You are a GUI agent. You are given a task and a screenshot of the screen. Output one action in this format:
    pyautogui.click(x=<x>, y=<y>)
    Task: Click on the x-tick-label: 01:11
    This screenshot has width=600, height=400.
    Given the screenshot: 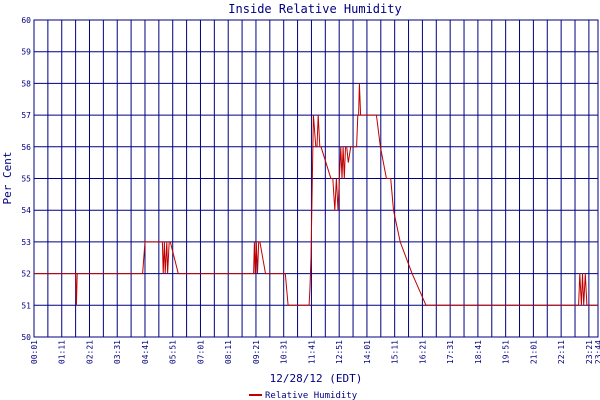 What is the action you would take?
    pyautogui.click(x=62, y=352)
    